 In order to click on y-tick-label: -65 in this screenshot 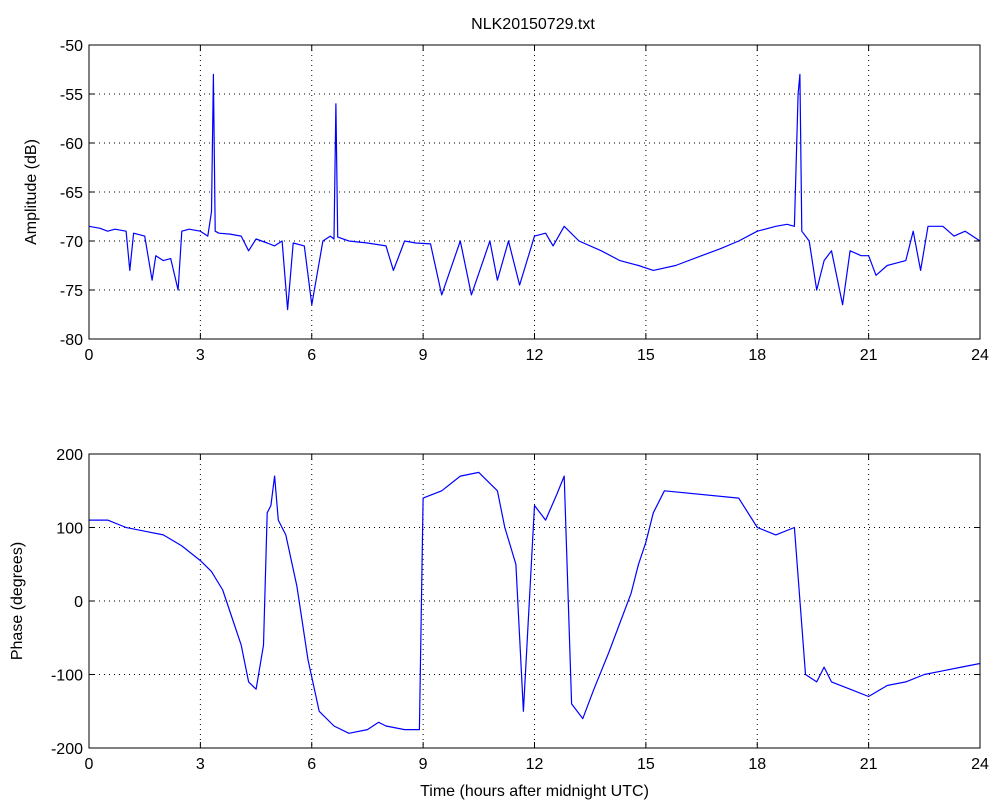, I will do `click(71, 193)`.